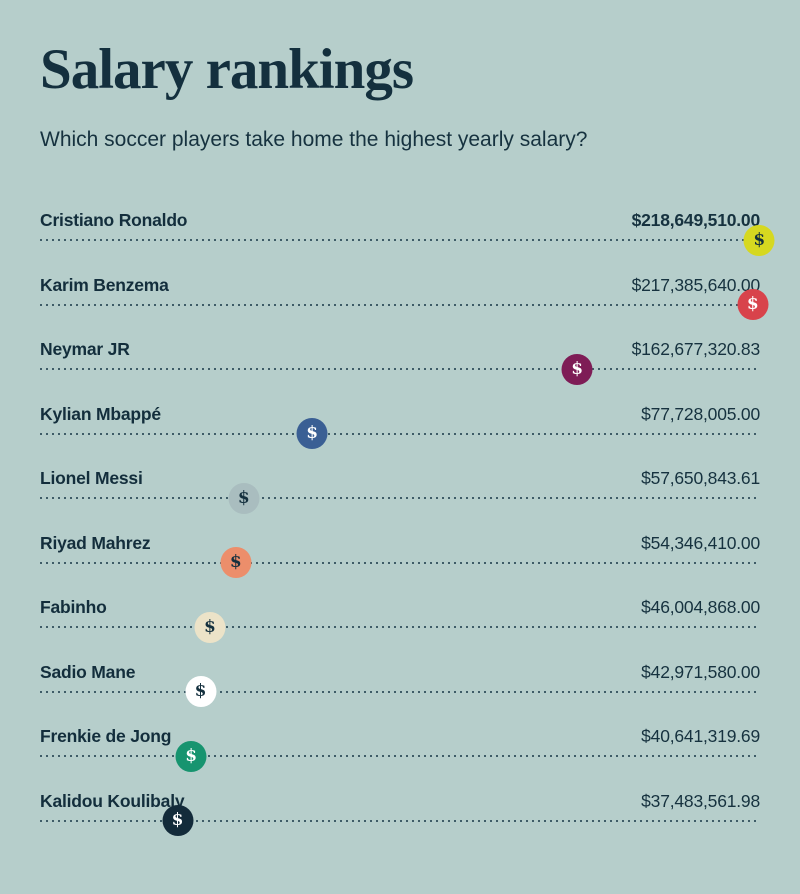 The width and height of the screenshot is (800, 894). I want to click on player-row: Fabinho $46,004,868.00 $, so click(400, 621).